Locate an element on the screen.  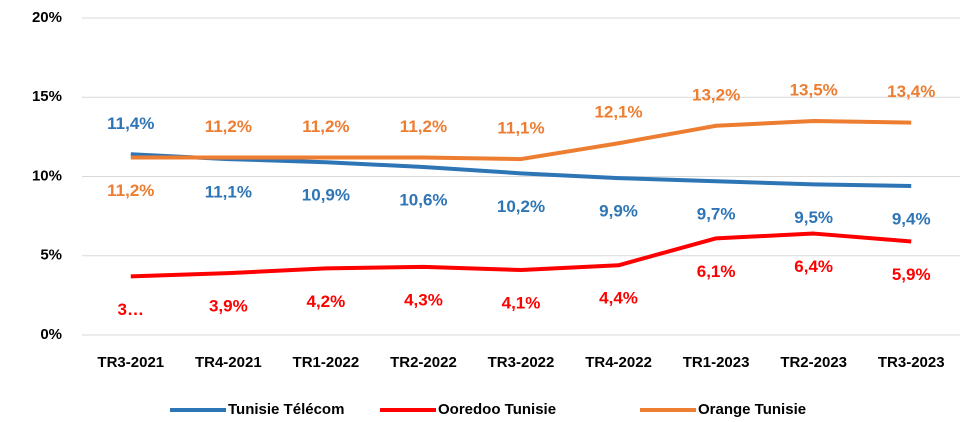
y-tick-label: 10% is located at coordinates (47, 175).